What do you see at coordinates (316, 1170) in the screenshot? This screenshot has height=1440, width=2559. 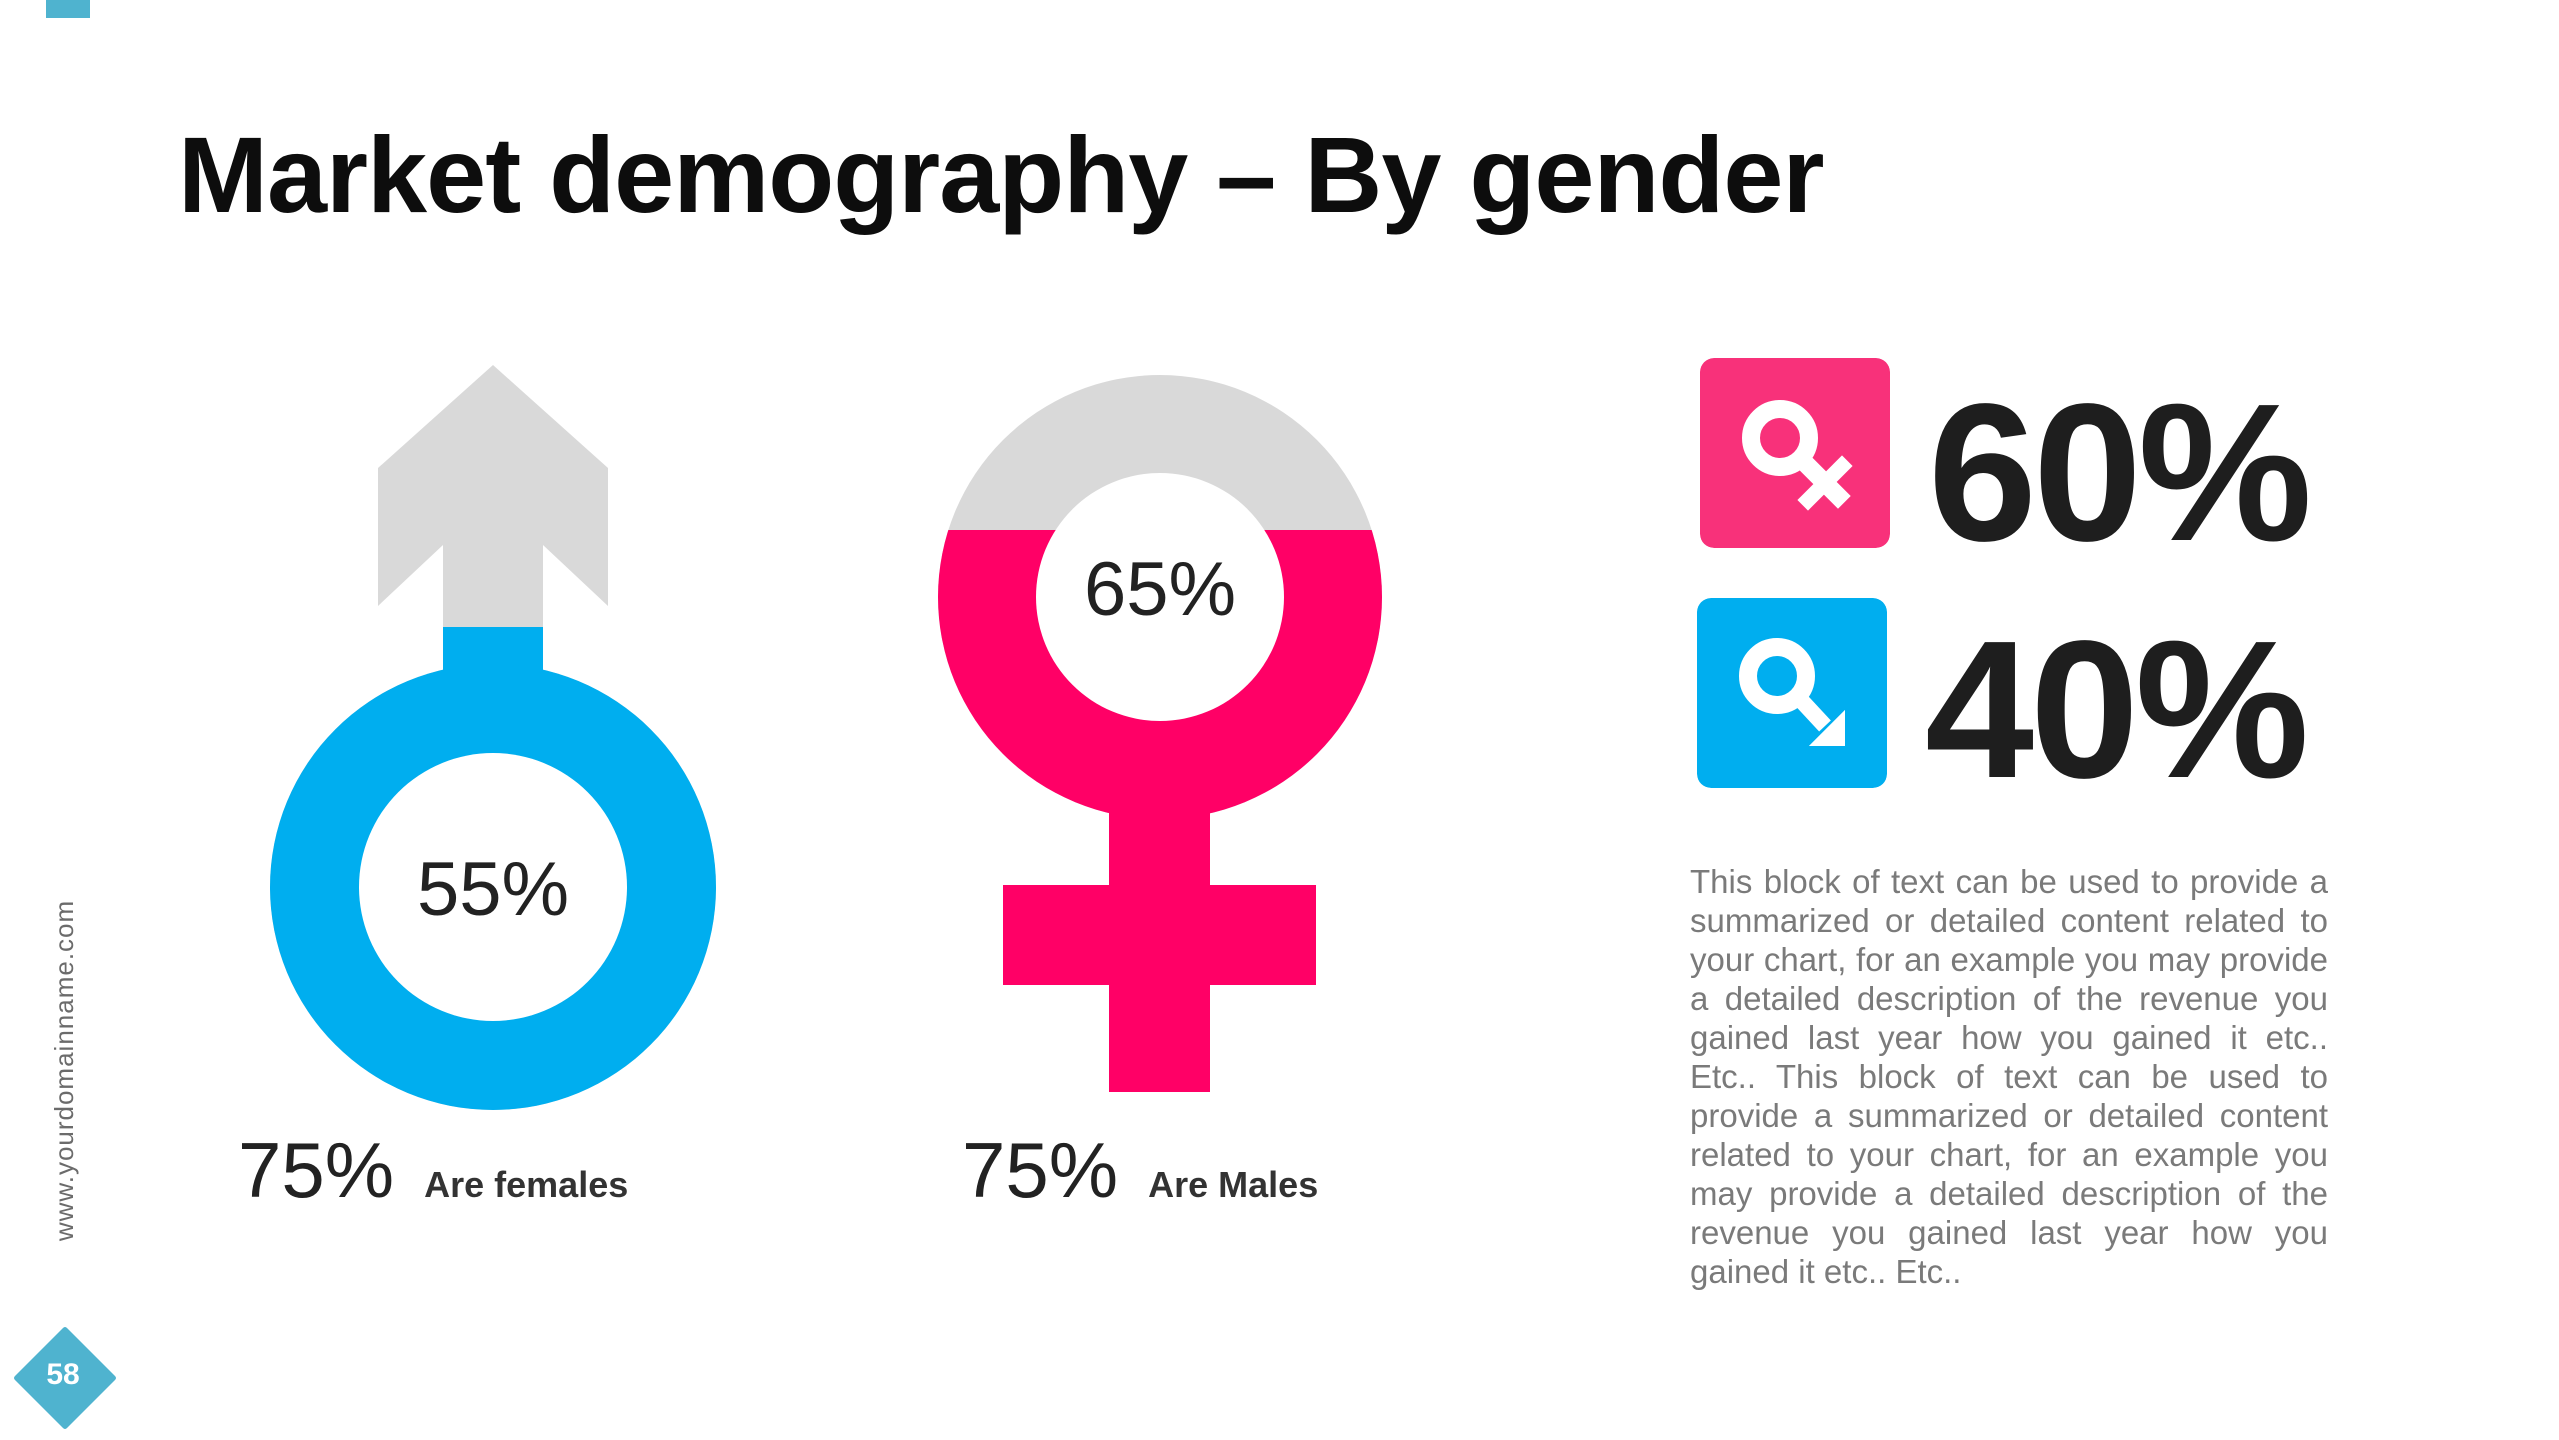 I see `male-caption-percent: 75%` at bounding box center [316, 1170].